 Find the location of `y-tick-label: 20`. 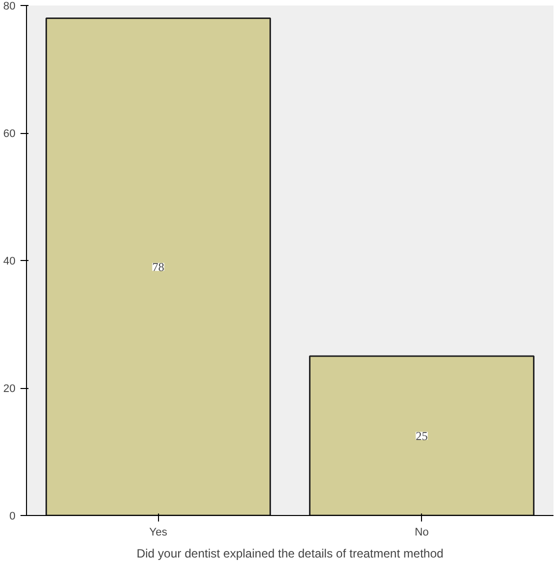

y-tick-label: 20 is located at coordinates (9, 389).